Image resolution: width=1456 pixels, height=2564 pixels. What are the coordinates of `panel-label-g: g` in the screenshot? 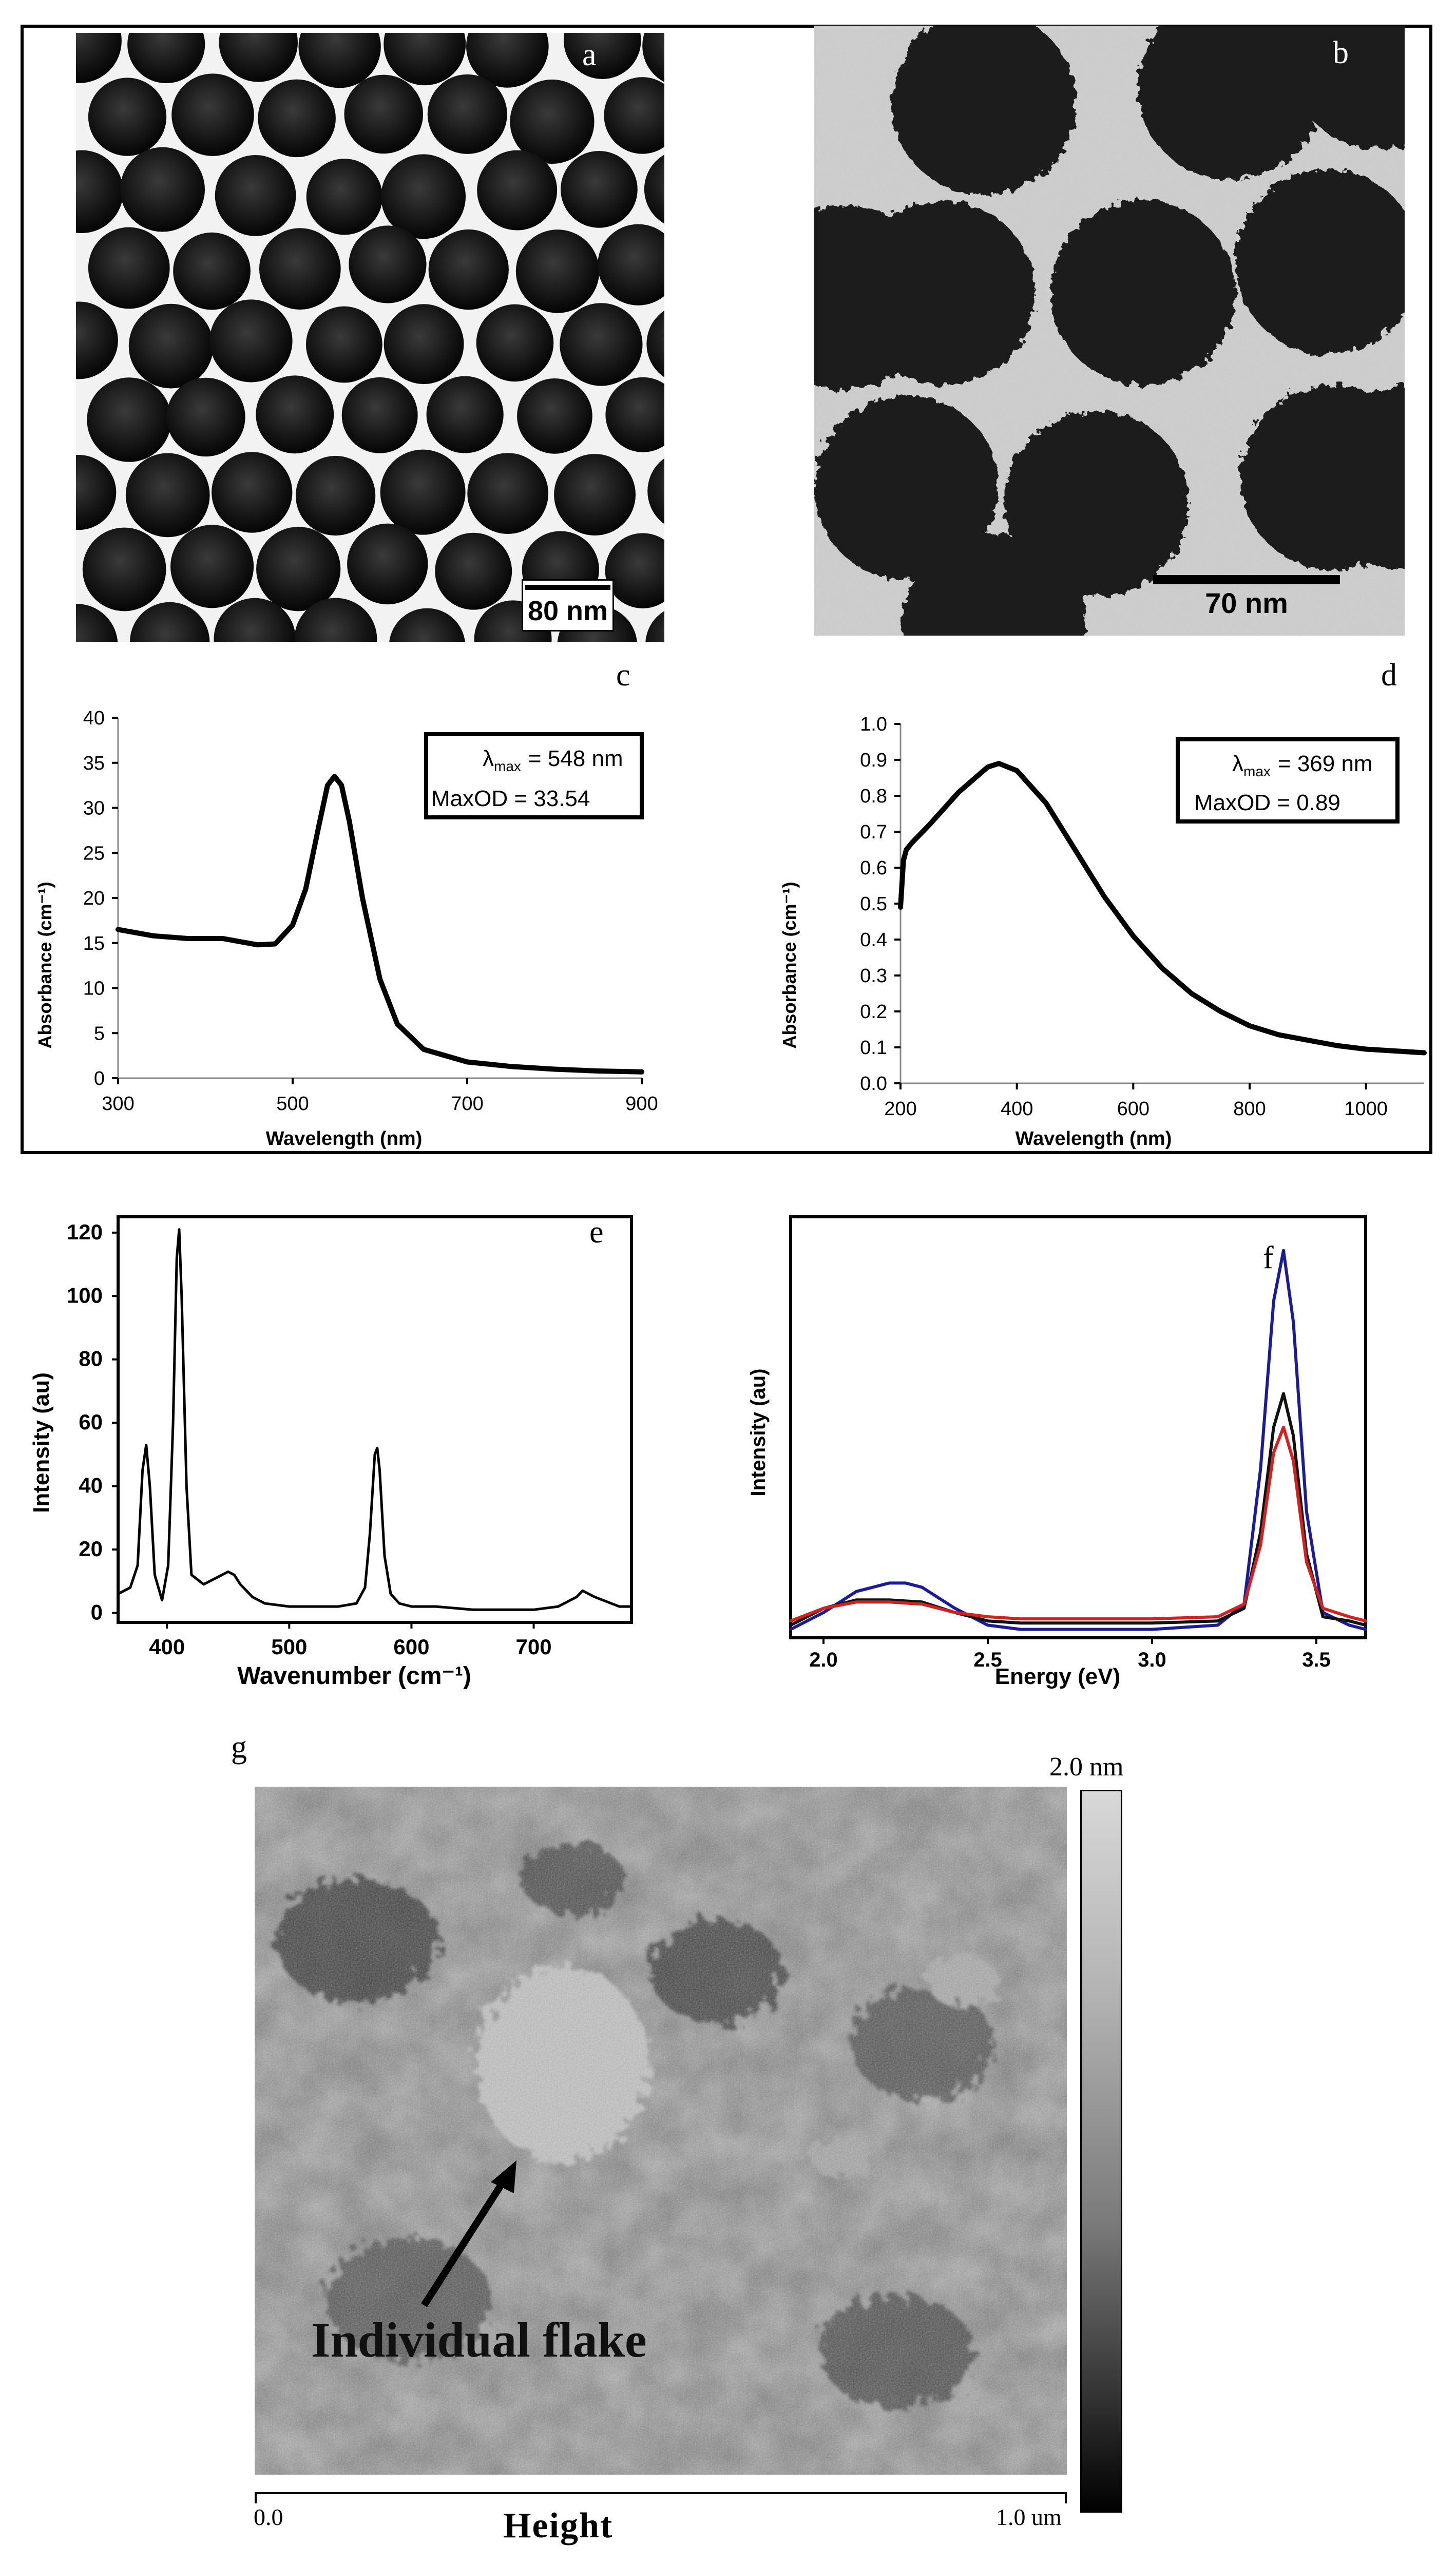 It's located at (239, 1747).